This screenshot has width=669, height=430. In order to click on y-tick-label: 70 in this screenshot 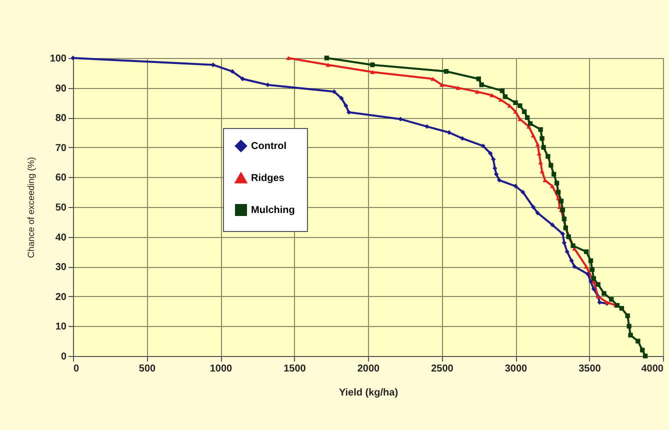, I will do `click(61, 148)`.